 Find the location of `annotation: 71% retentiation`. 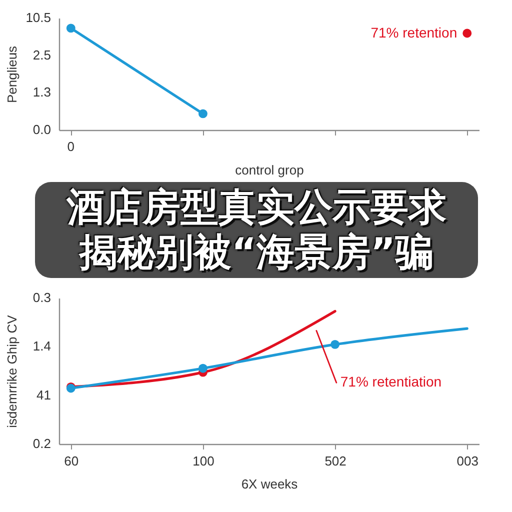

annotation: 71% retentiation is located at coordinates (391, 382).